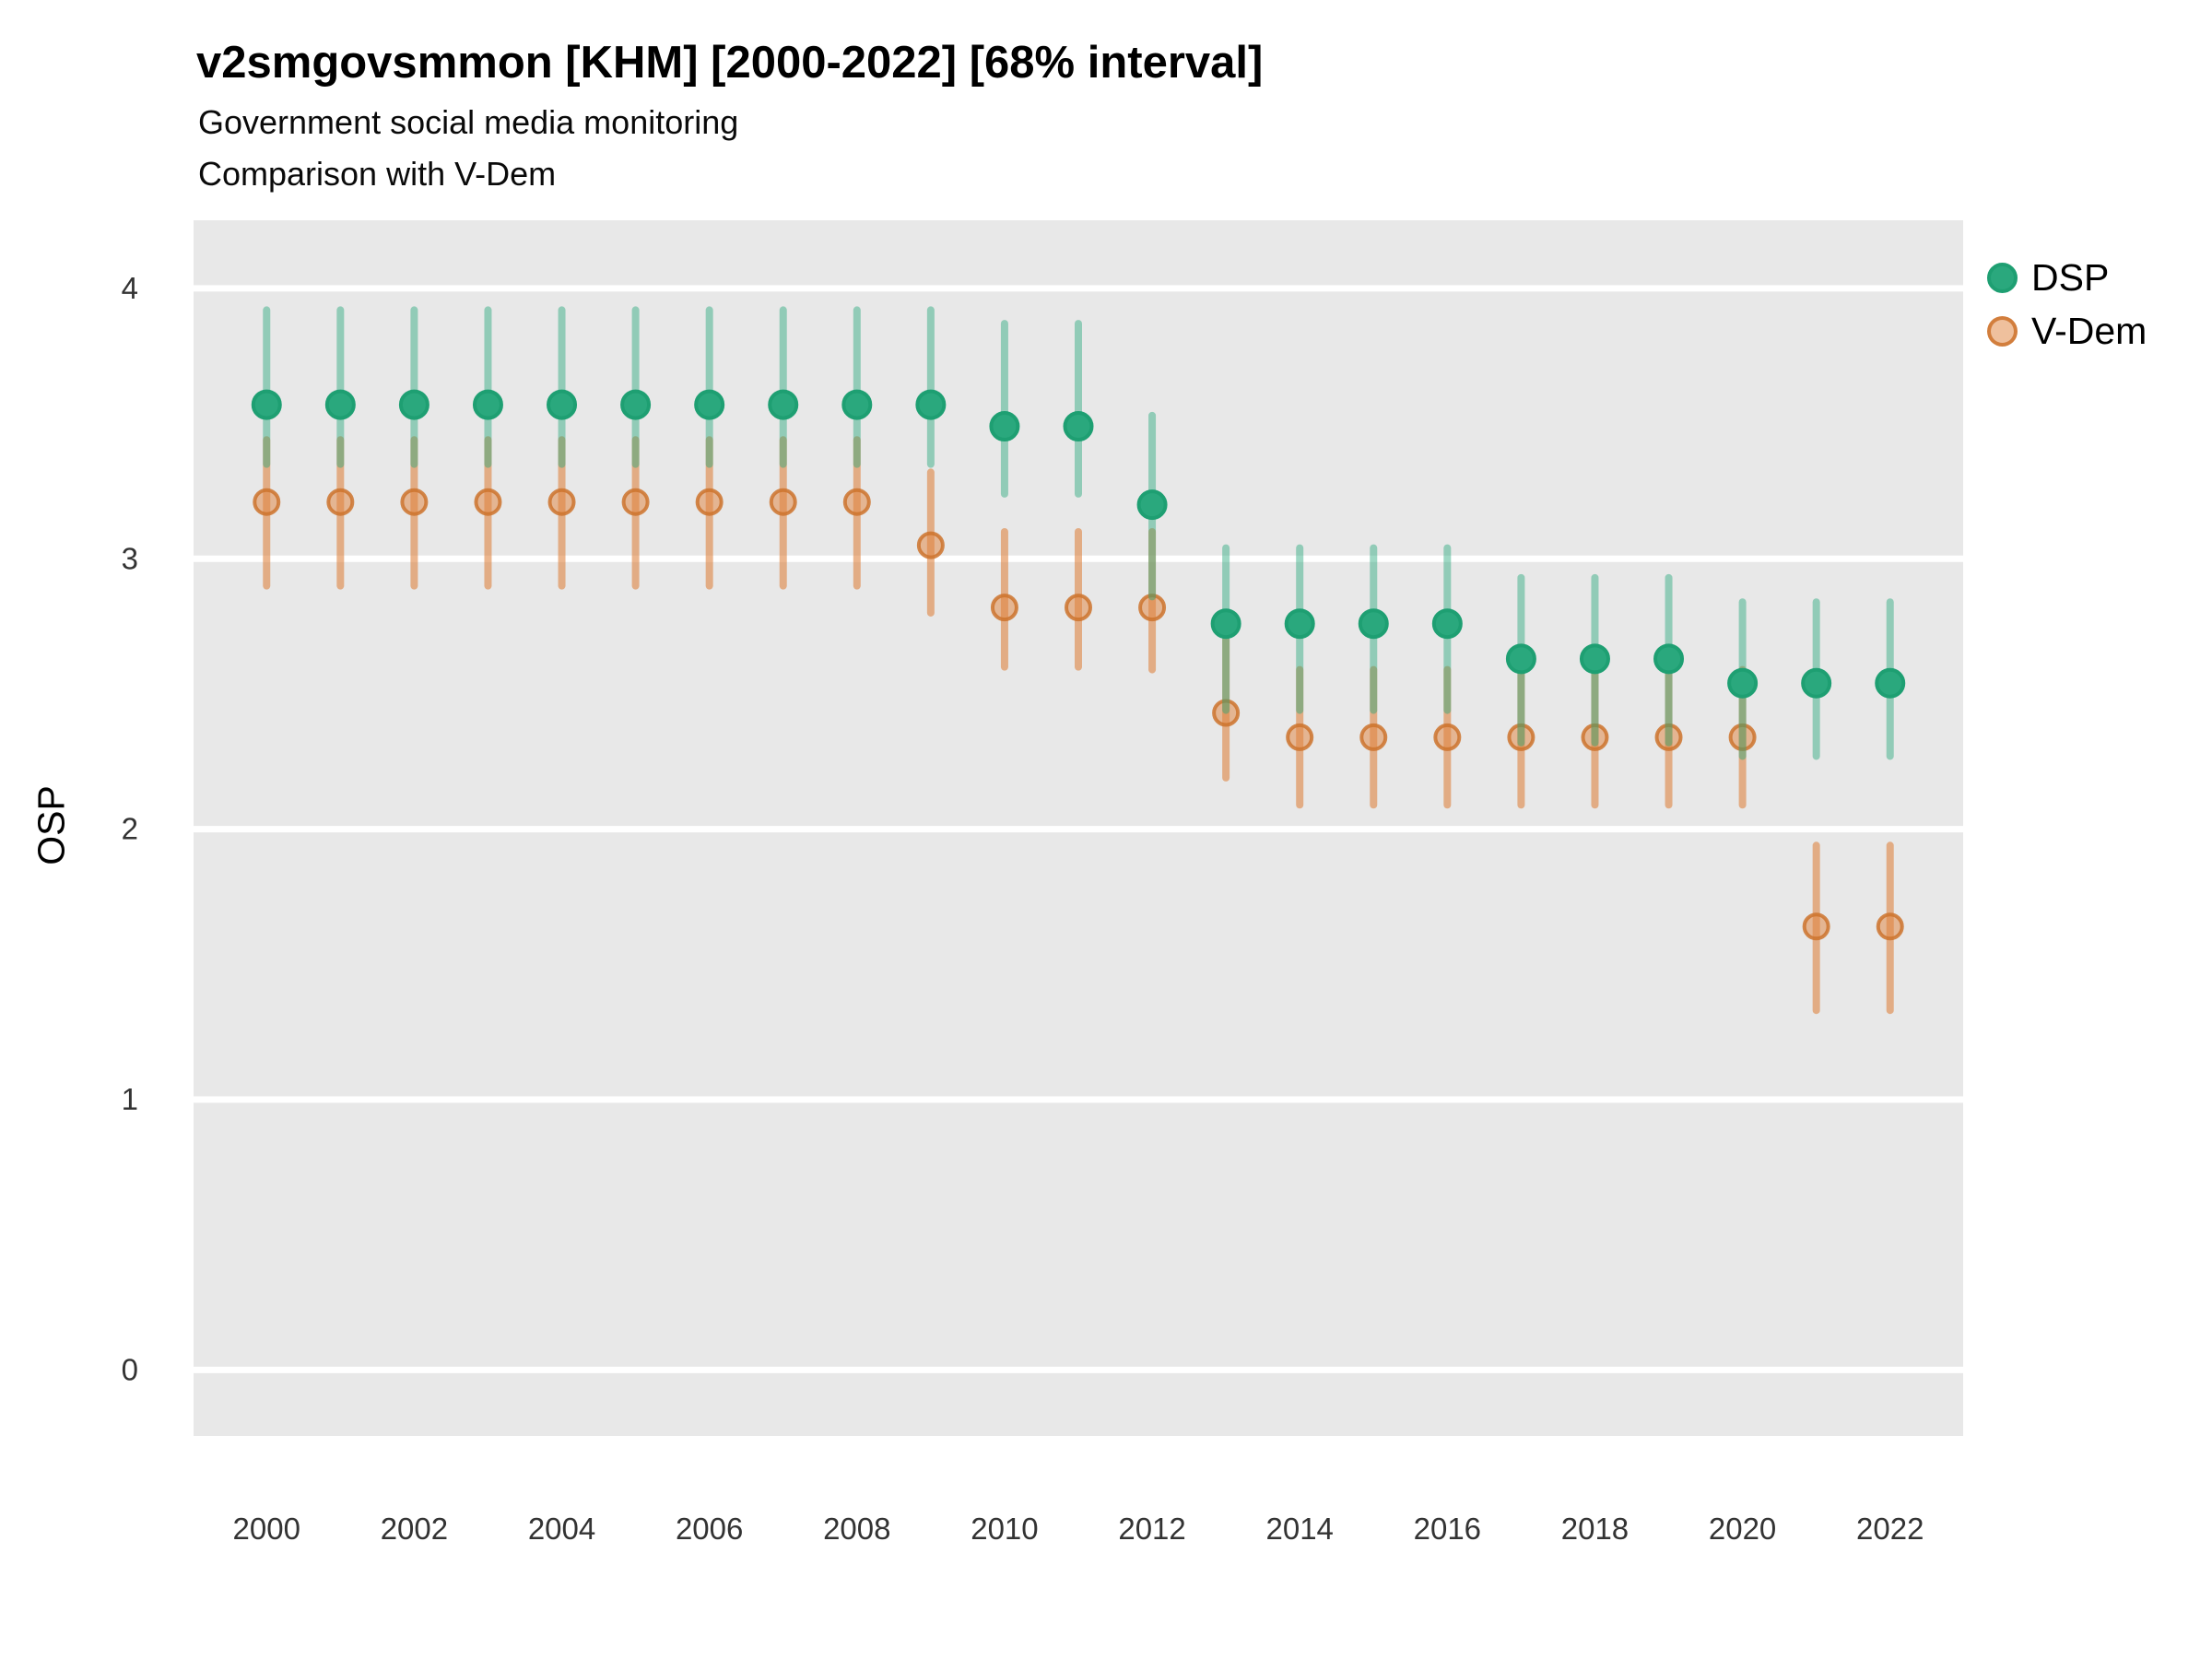 This screenshot has width=2212, height=1659. What do you see at coordinates (414, 1529) in the screenshot?
I see `x-tick-label-2002: 2002` at bounding box center [414, 1529].